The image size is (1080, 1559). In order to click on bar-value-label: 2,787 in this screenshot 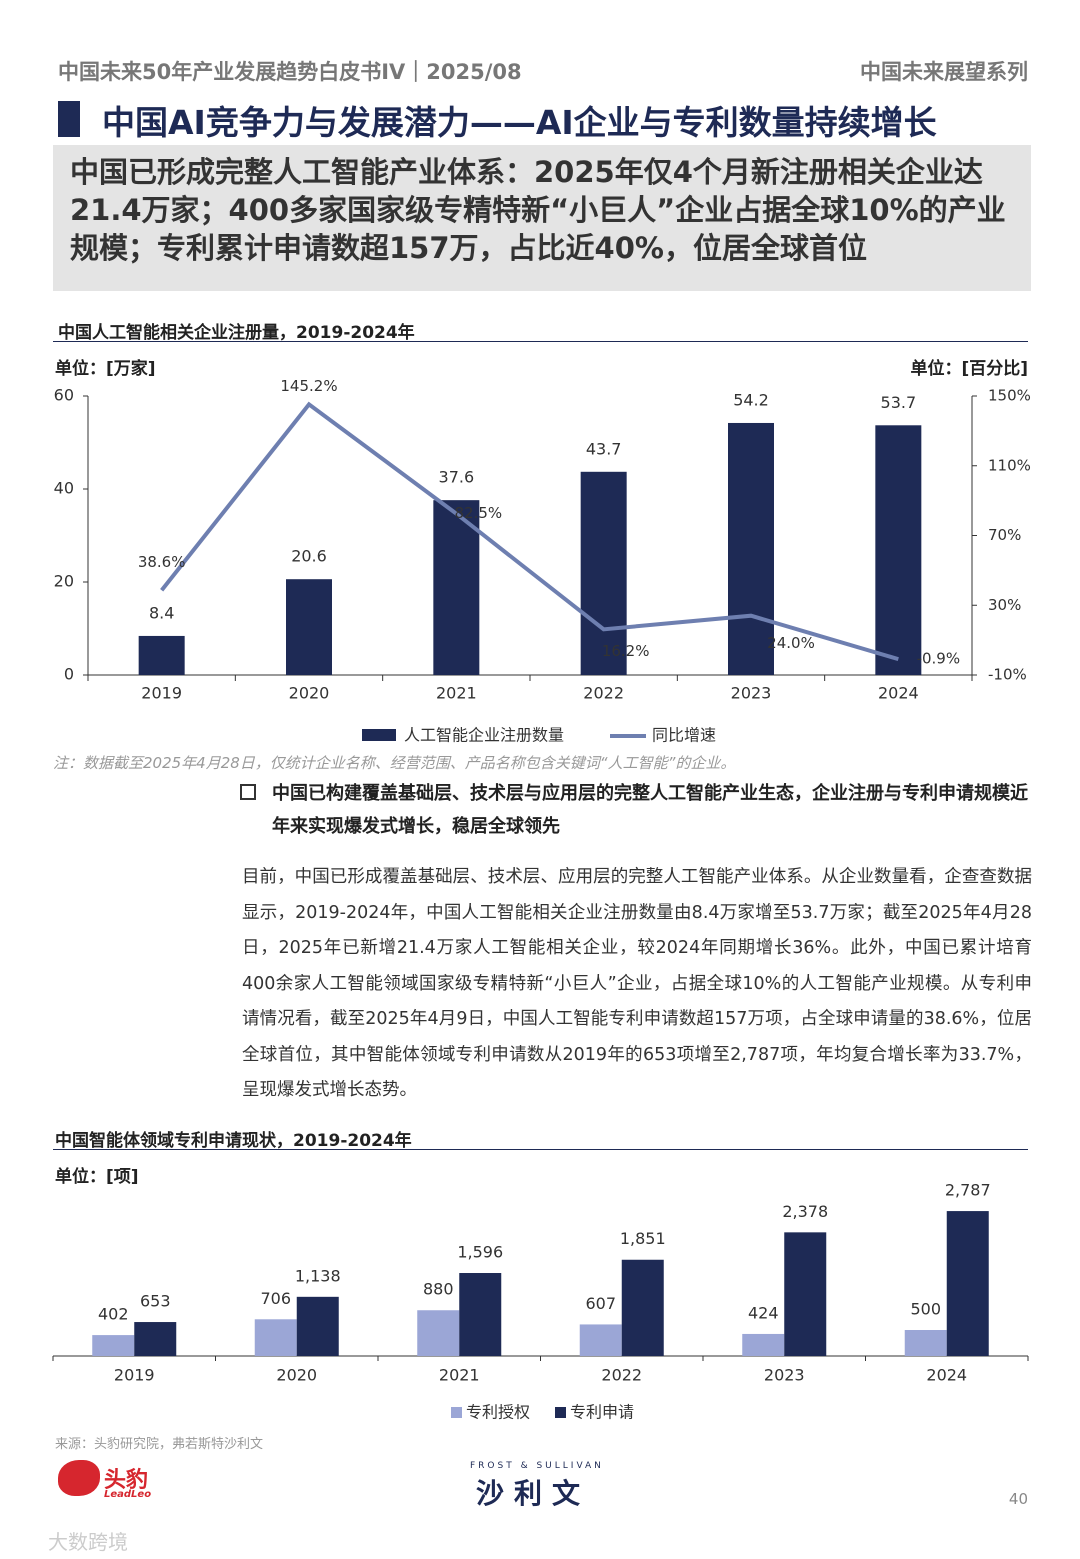, I will do `click(968, 1190)`.